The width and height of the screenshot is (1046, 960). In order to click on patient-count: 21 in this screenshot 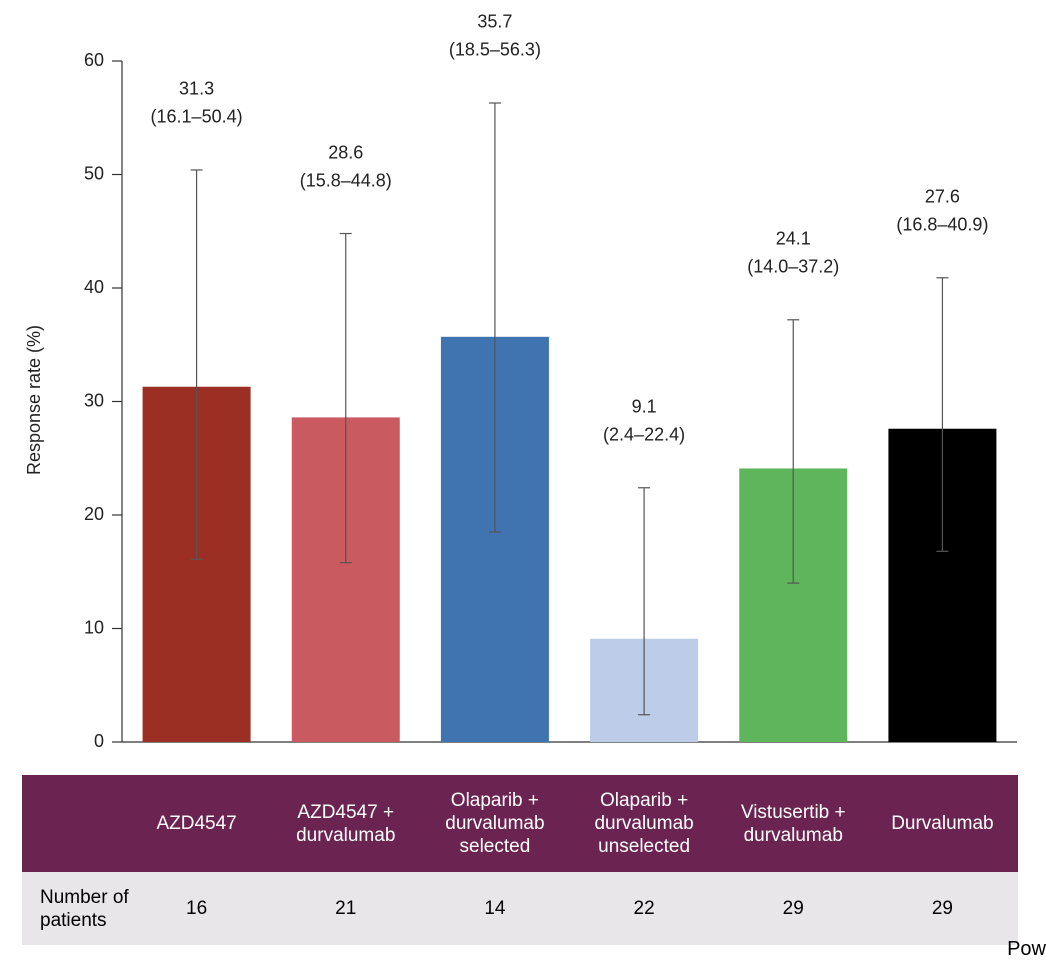, I will do `click(346, 908)`.